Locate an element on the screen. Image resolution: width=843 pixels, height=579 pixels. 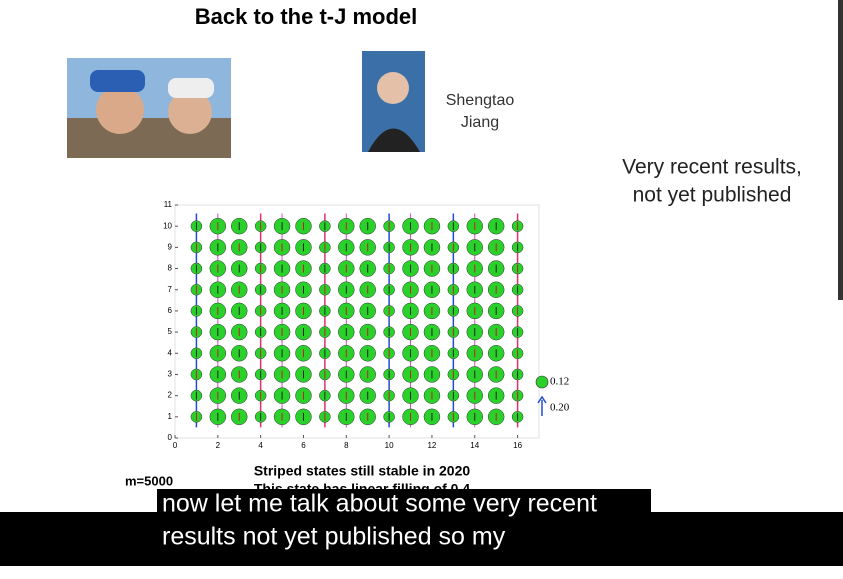
y-tick-label: 10 is located at coordinates (167, 225).